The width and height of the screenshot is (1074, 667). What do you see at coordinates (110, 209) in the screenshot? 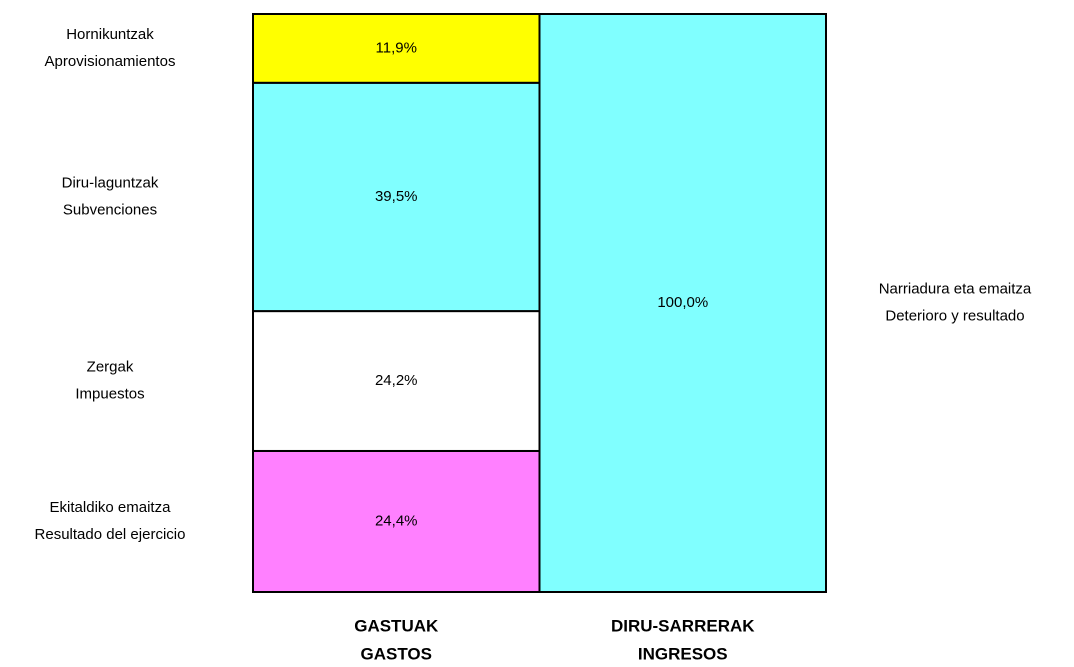
I see `series-label-line: Subvenciones` at bounding box center [110, 209].